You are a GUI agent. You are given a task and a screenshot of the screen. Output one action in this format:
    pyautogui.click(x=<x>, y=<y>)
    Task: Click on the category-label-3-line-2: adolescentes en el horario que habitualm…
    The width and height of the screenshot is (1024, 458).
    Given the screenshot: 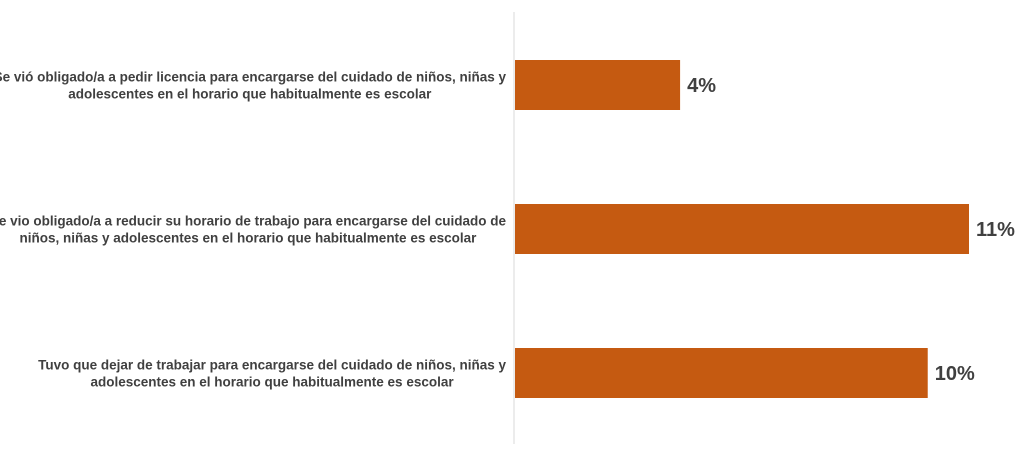 What is the action you would take?
    pyautogui.click(x=272, y=382)
    